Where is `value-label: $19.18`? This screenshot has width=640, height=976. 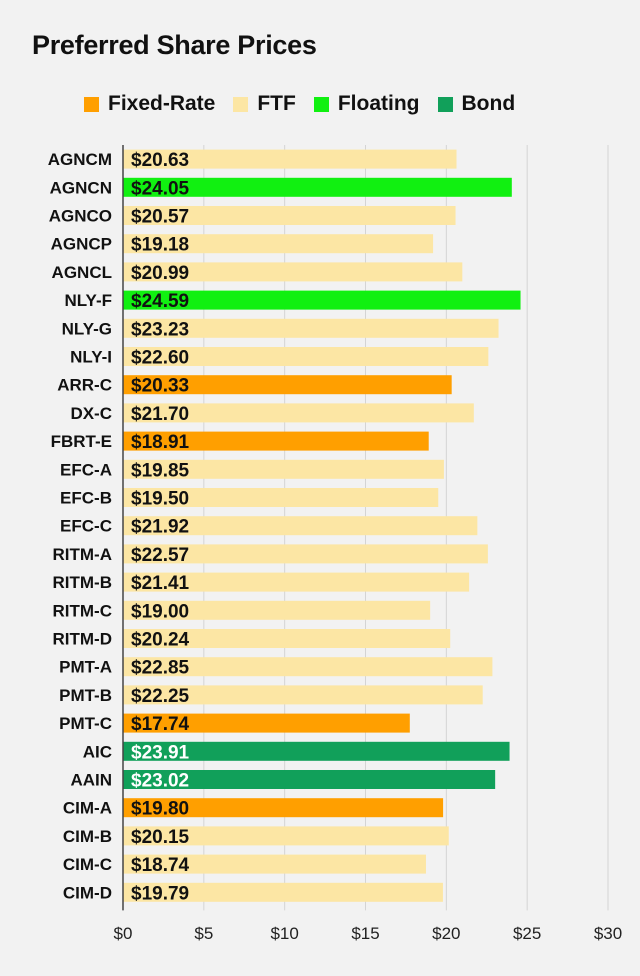 value-label: $19.18 is located at coordinates (160, 245).